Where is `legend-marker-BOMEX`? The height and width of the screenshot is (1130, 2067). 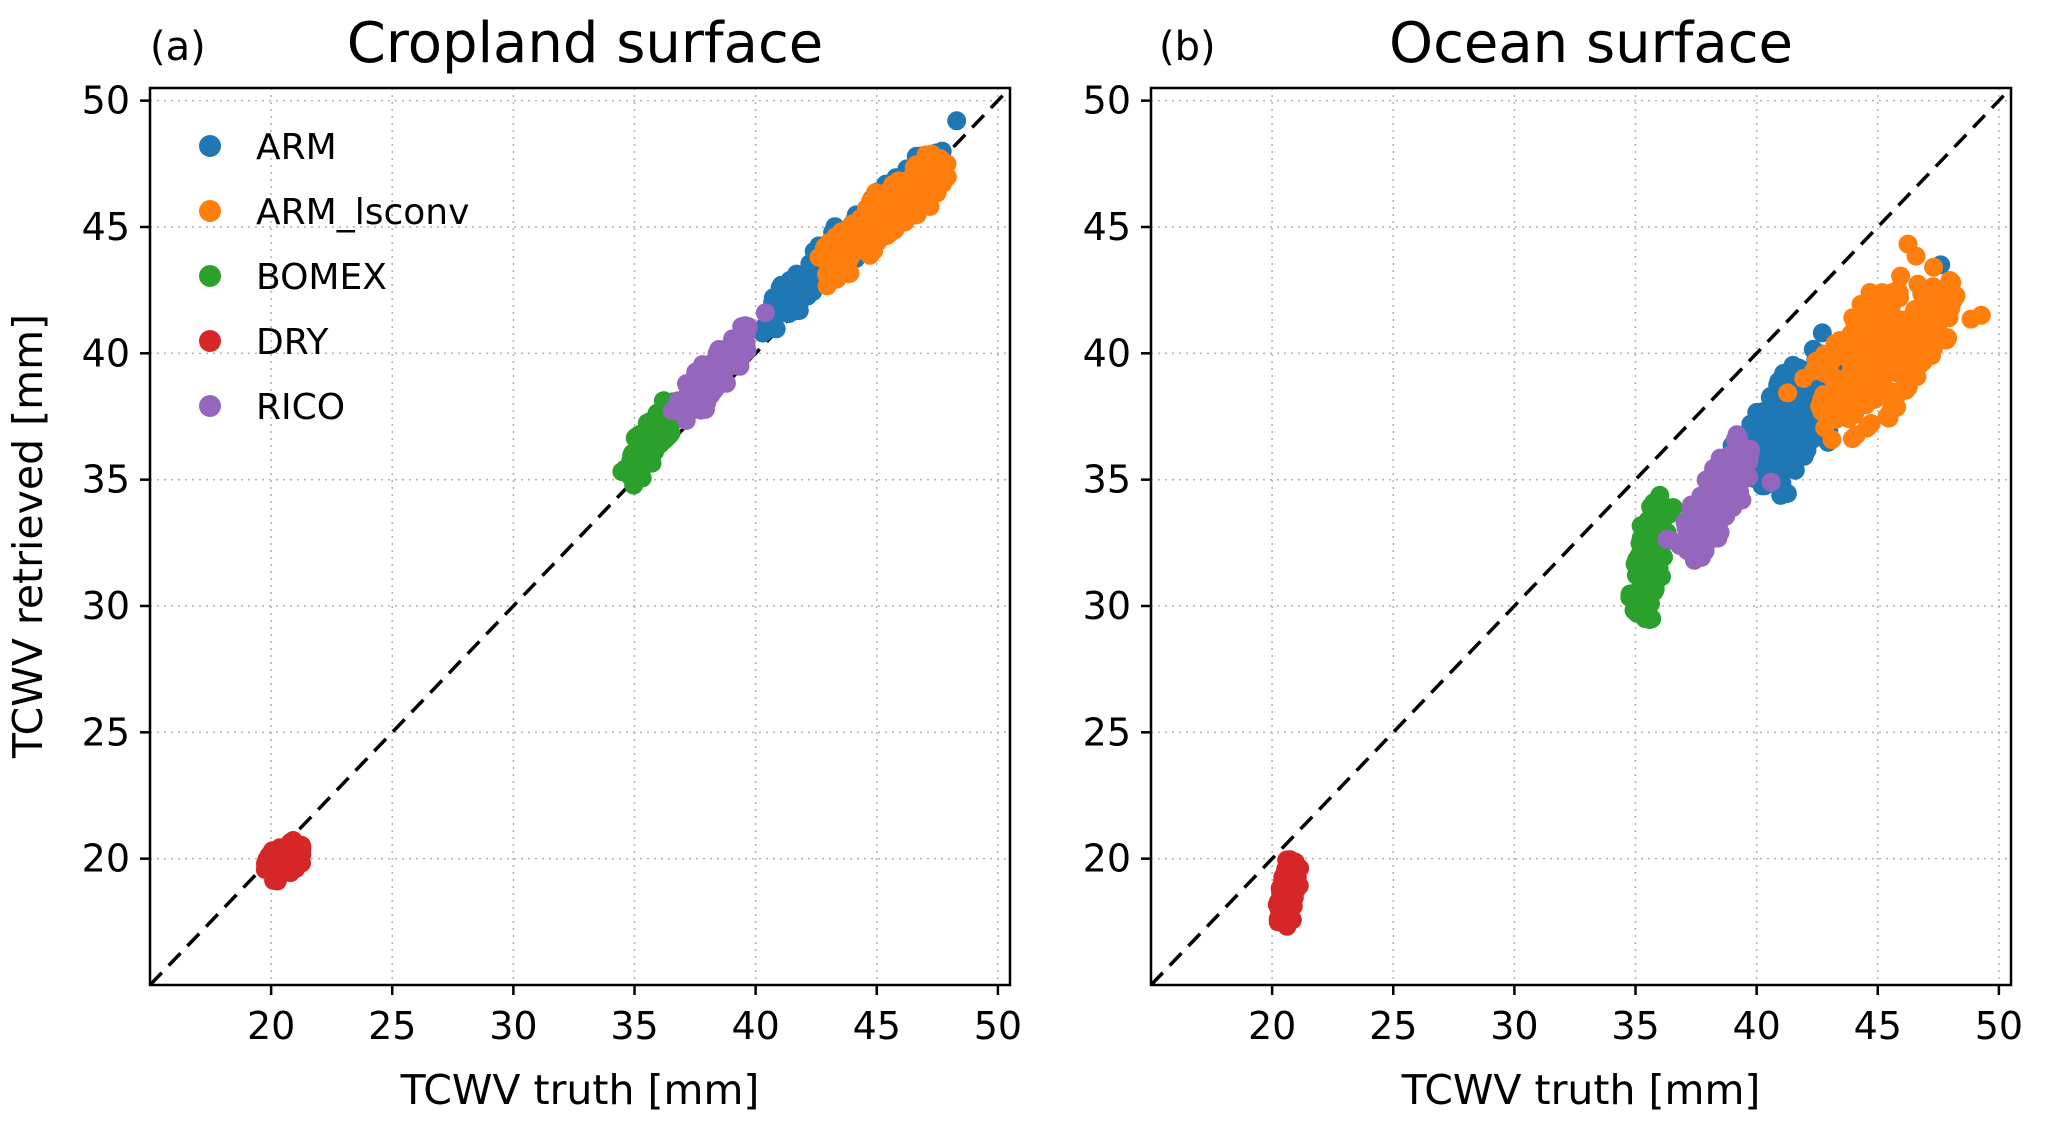
legend-marker-BOMEX is located at coordinates (210, 276).